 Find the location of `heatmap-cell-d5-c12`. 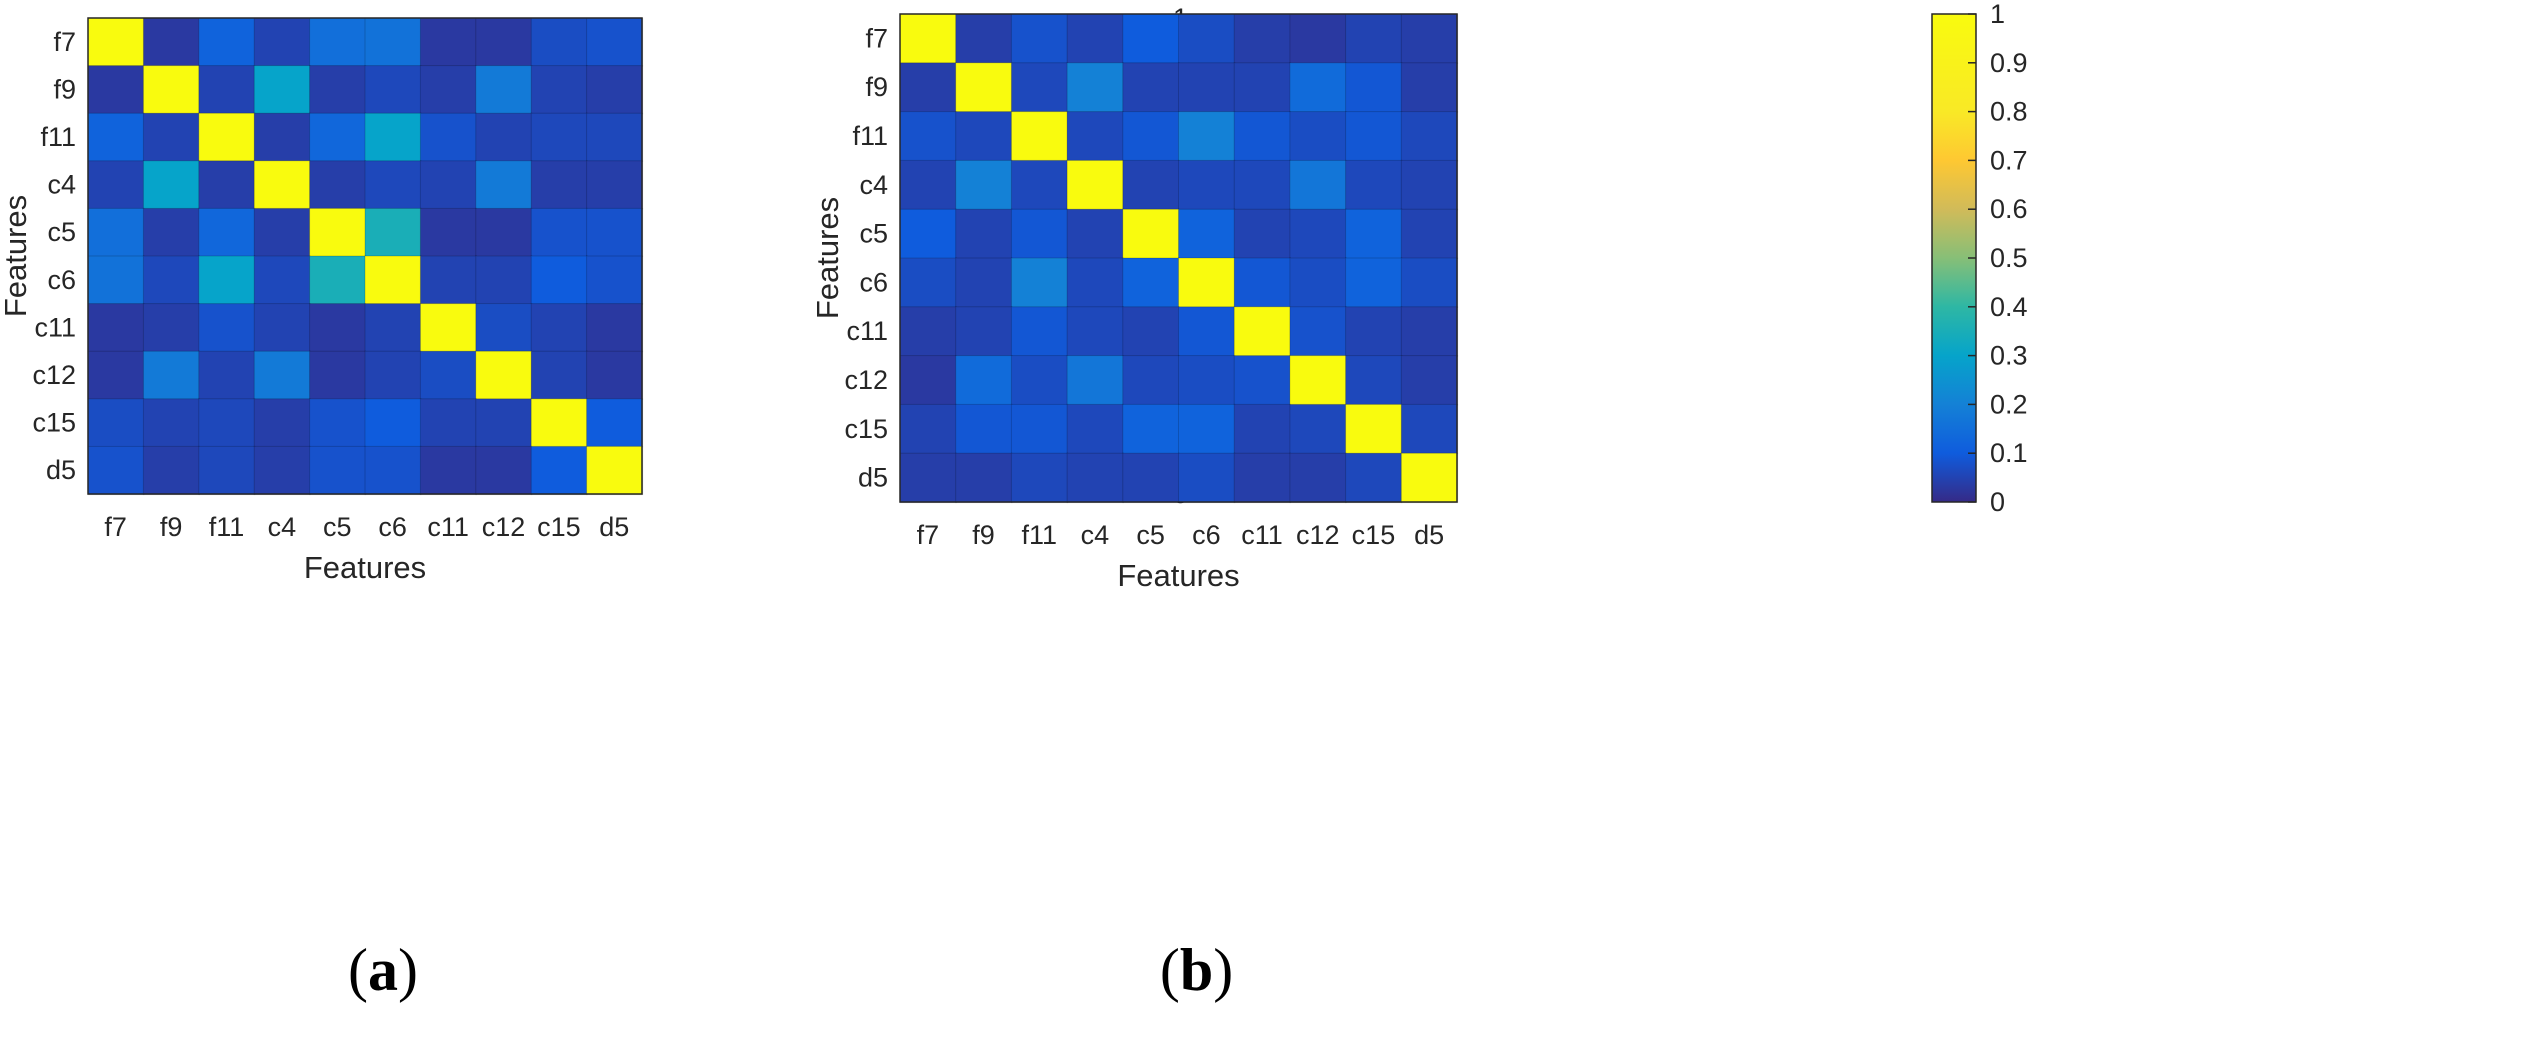

heatmap-cell-d5-c12 is located at coordinates (1318, 478).